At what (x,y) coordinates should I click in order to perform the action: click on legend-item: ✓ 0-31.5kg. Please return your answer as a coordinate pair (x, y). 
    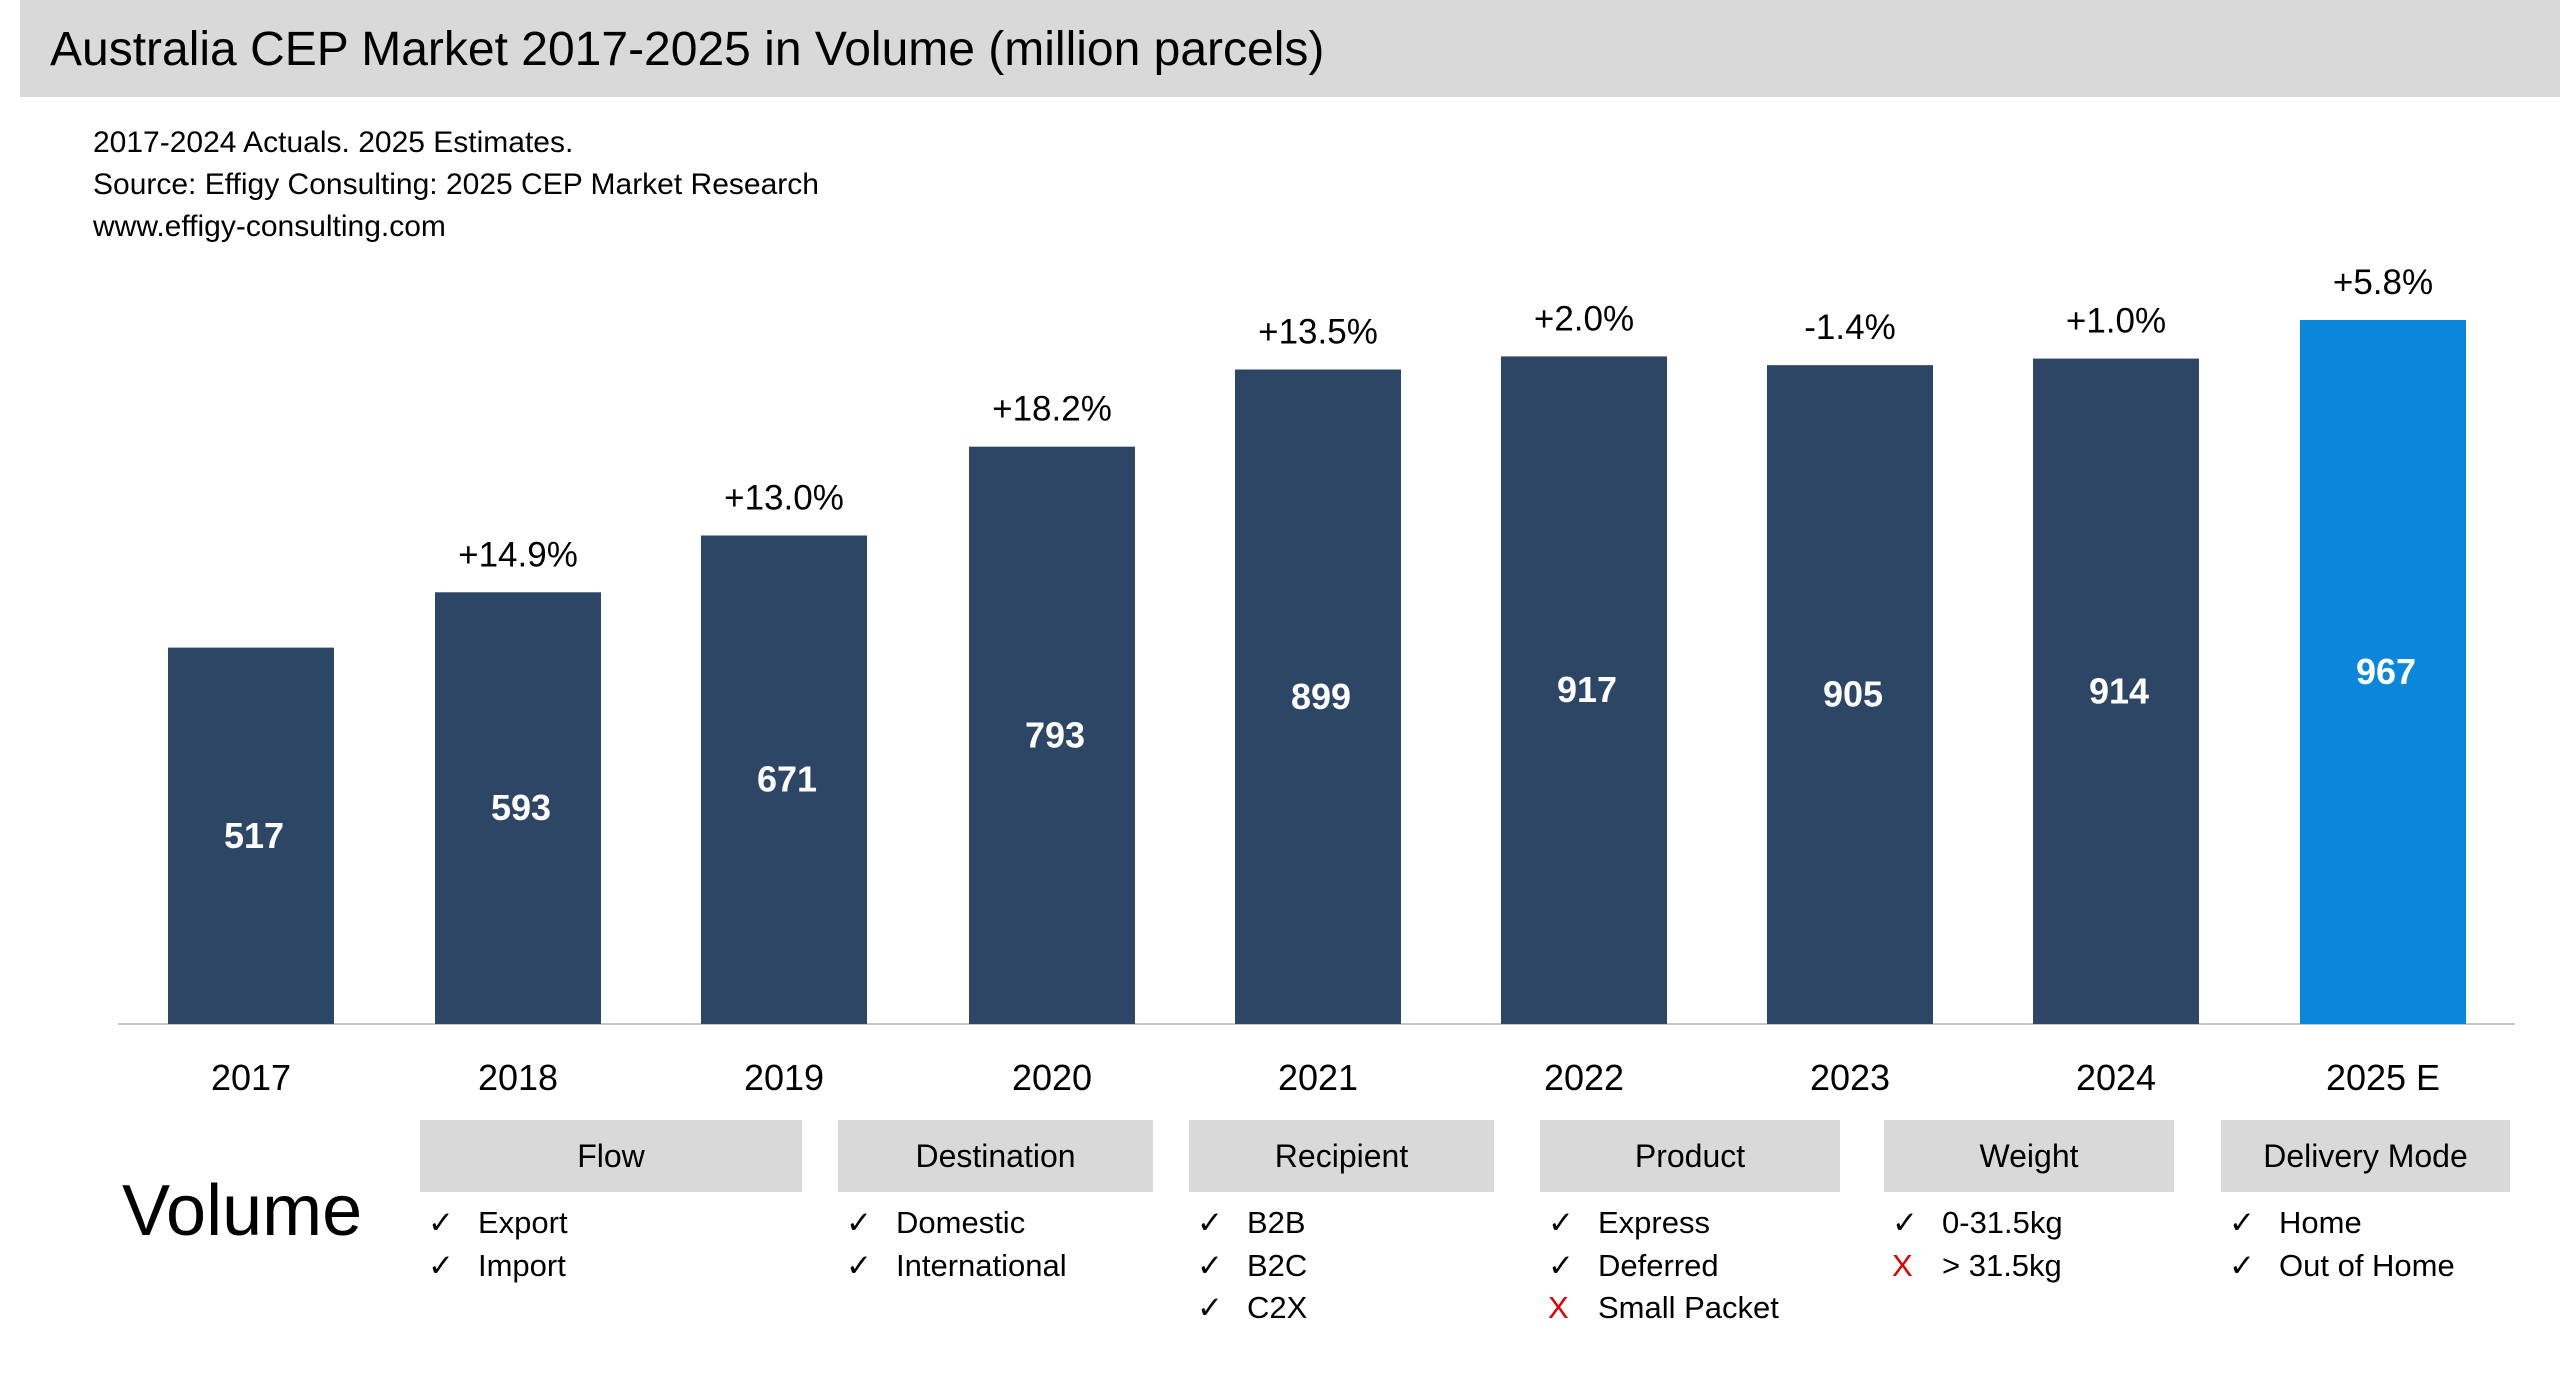
    Looking at the image, I should click on (1977, 1223).